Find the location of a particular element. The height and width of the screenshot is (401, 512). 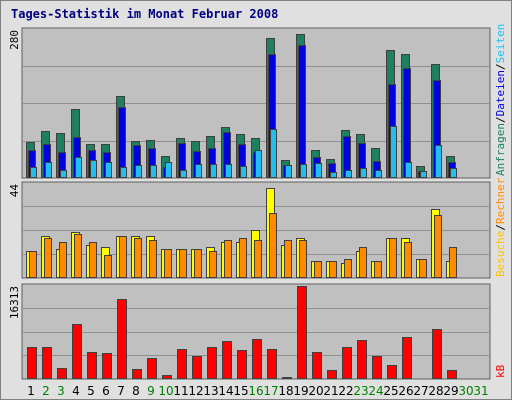

day-label: 30 is located at coordinates (465, 391).